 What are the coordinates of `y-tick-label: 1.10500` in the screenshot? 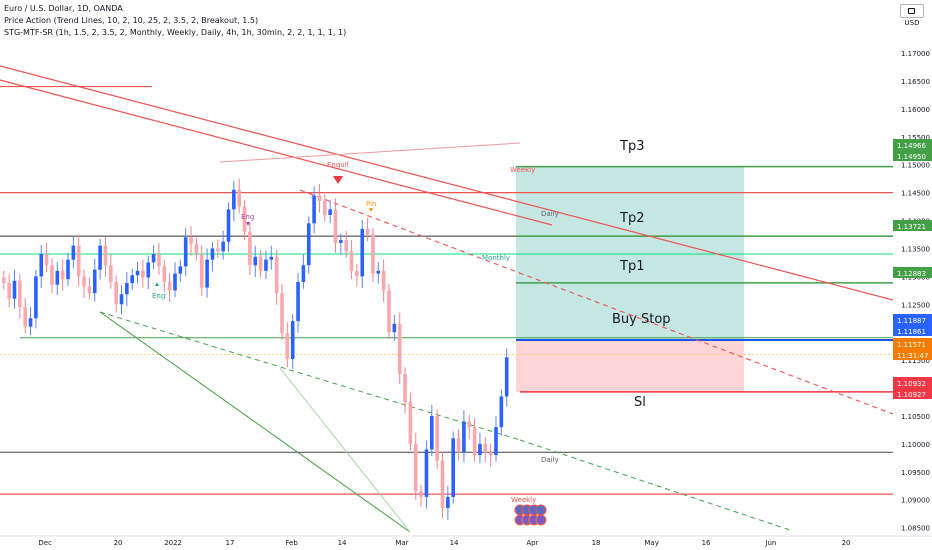 It's located at (915, 417).